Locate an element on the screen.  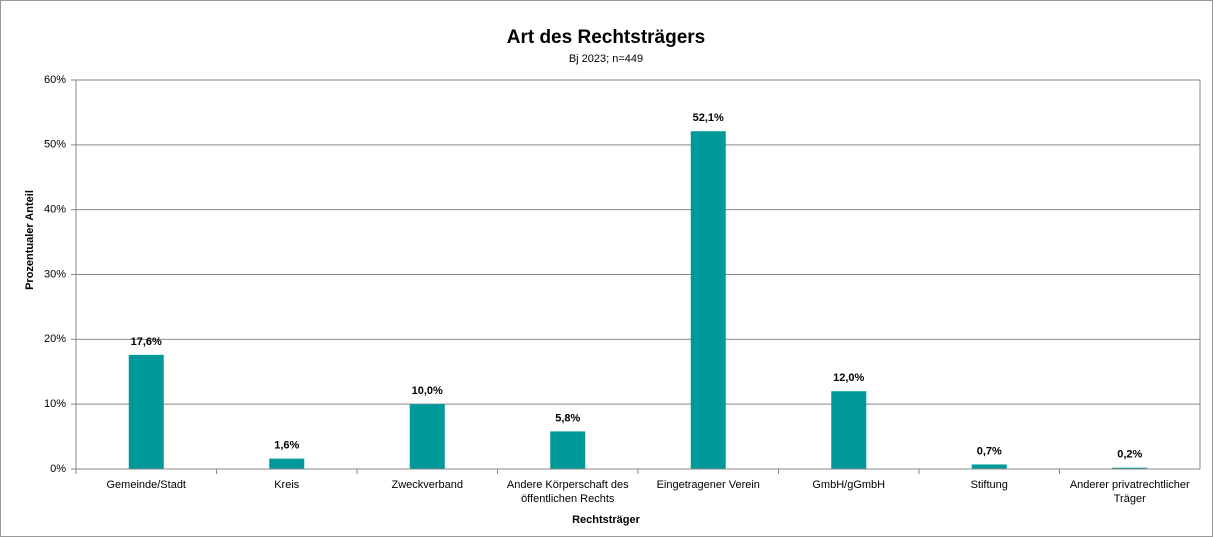
data-label: 0,2% is located at coordinates (1129, 455).